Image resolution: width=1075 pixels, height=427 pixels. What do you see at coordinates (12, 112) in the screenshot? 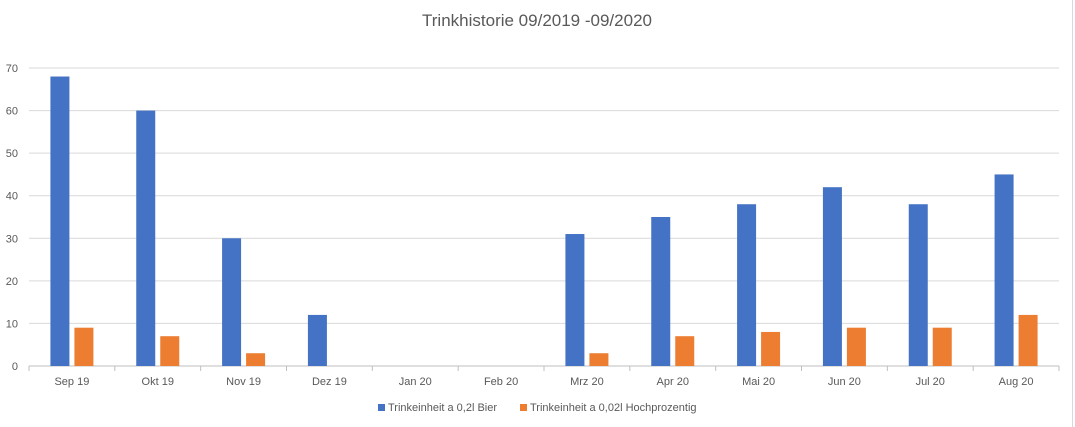
I see `y-tick-label: 60` at bounding box center [12, 112].